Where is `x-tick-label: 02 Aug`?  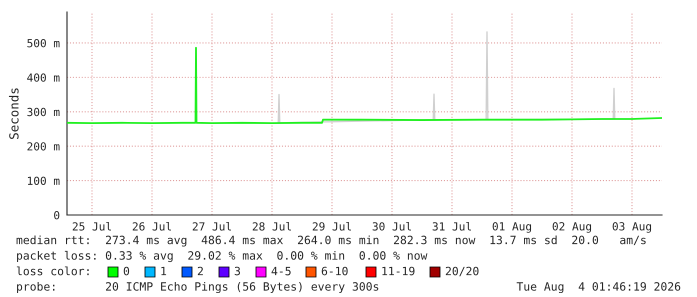
x-tick-label: 02 Aug is located at coordinates (572, 227).